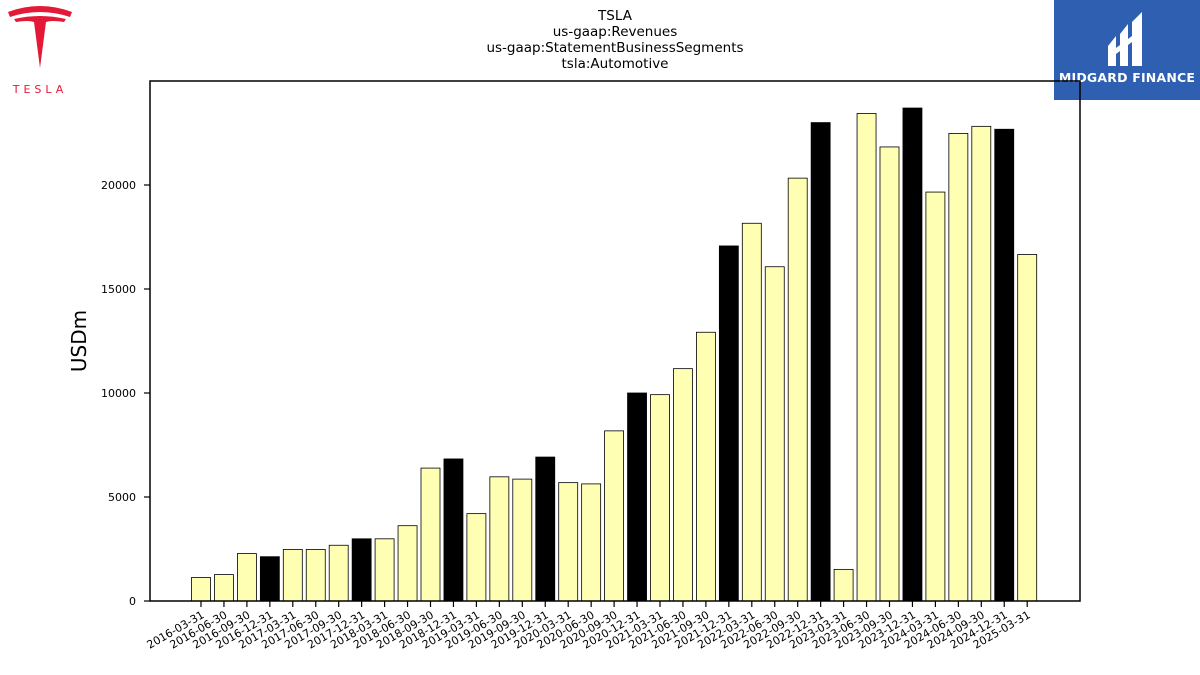 Image resolution: width=1200 pixels, height=675 pixels. I want to click on y-tick-label: 5000, so click(122, 497).